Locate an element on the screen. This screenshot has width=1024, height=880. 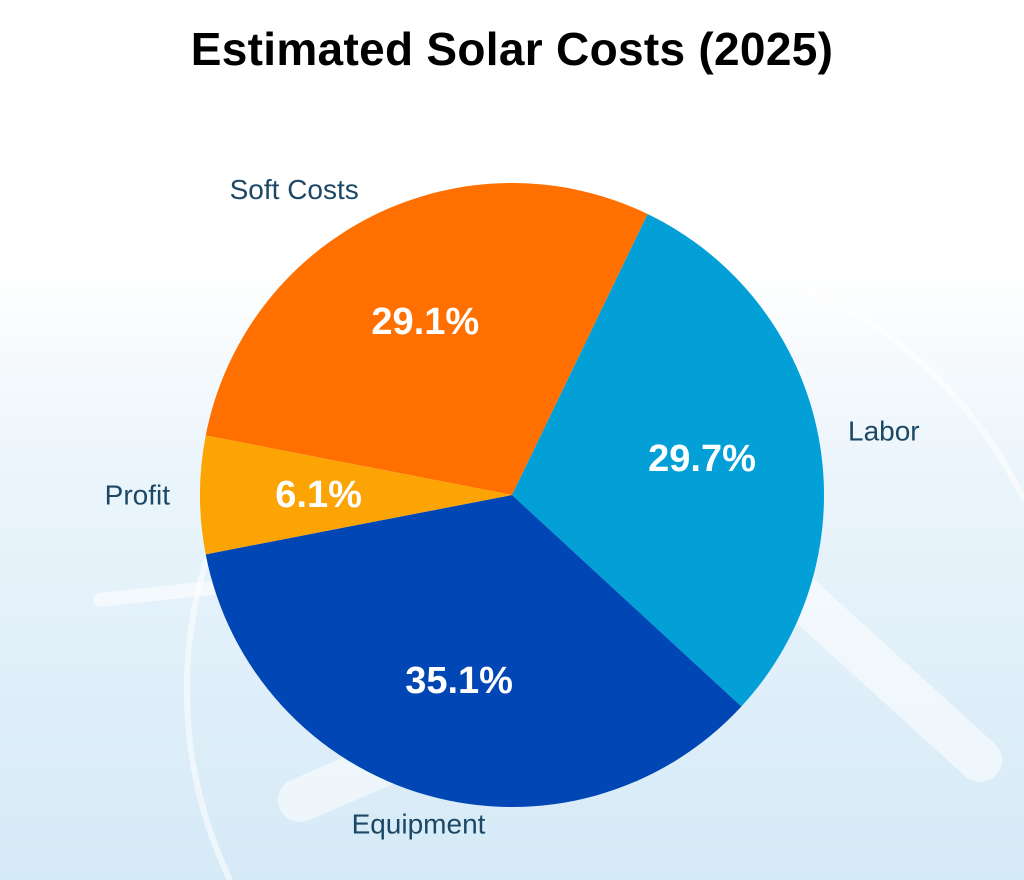
value-label-soft-costs: 29.1% is located at coordinates (425, 322).